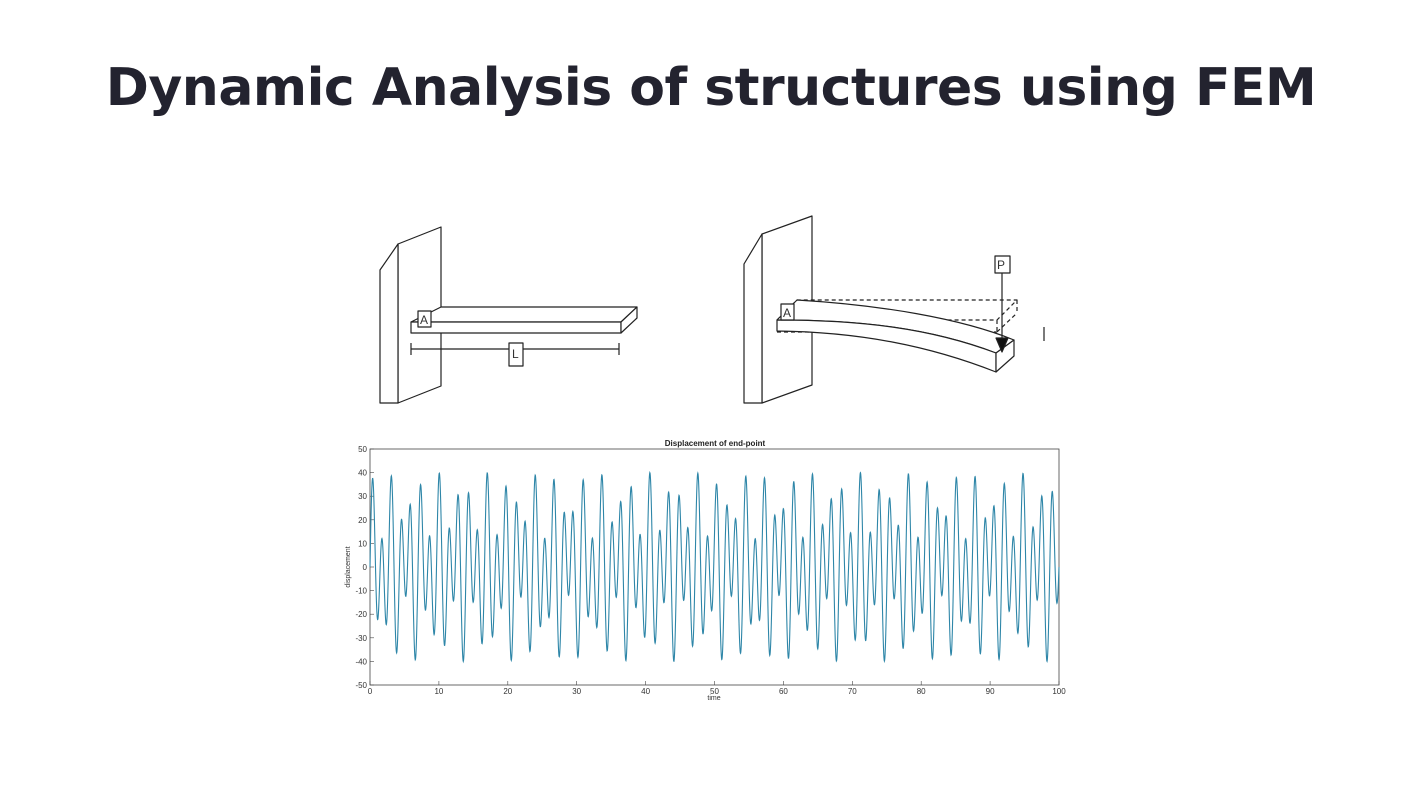  Describe the element at coordinates (362, 473) in the screenshot. I see `y-tick-label: 40` at that location.